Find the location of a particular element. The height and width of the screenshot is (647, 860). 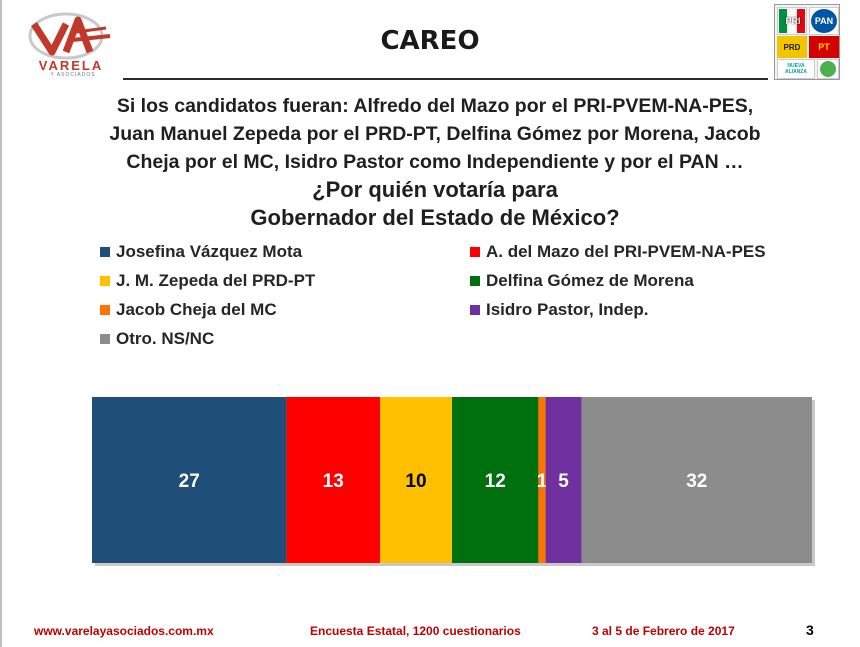

page-number: 3 is located at coordinates (810, 630).